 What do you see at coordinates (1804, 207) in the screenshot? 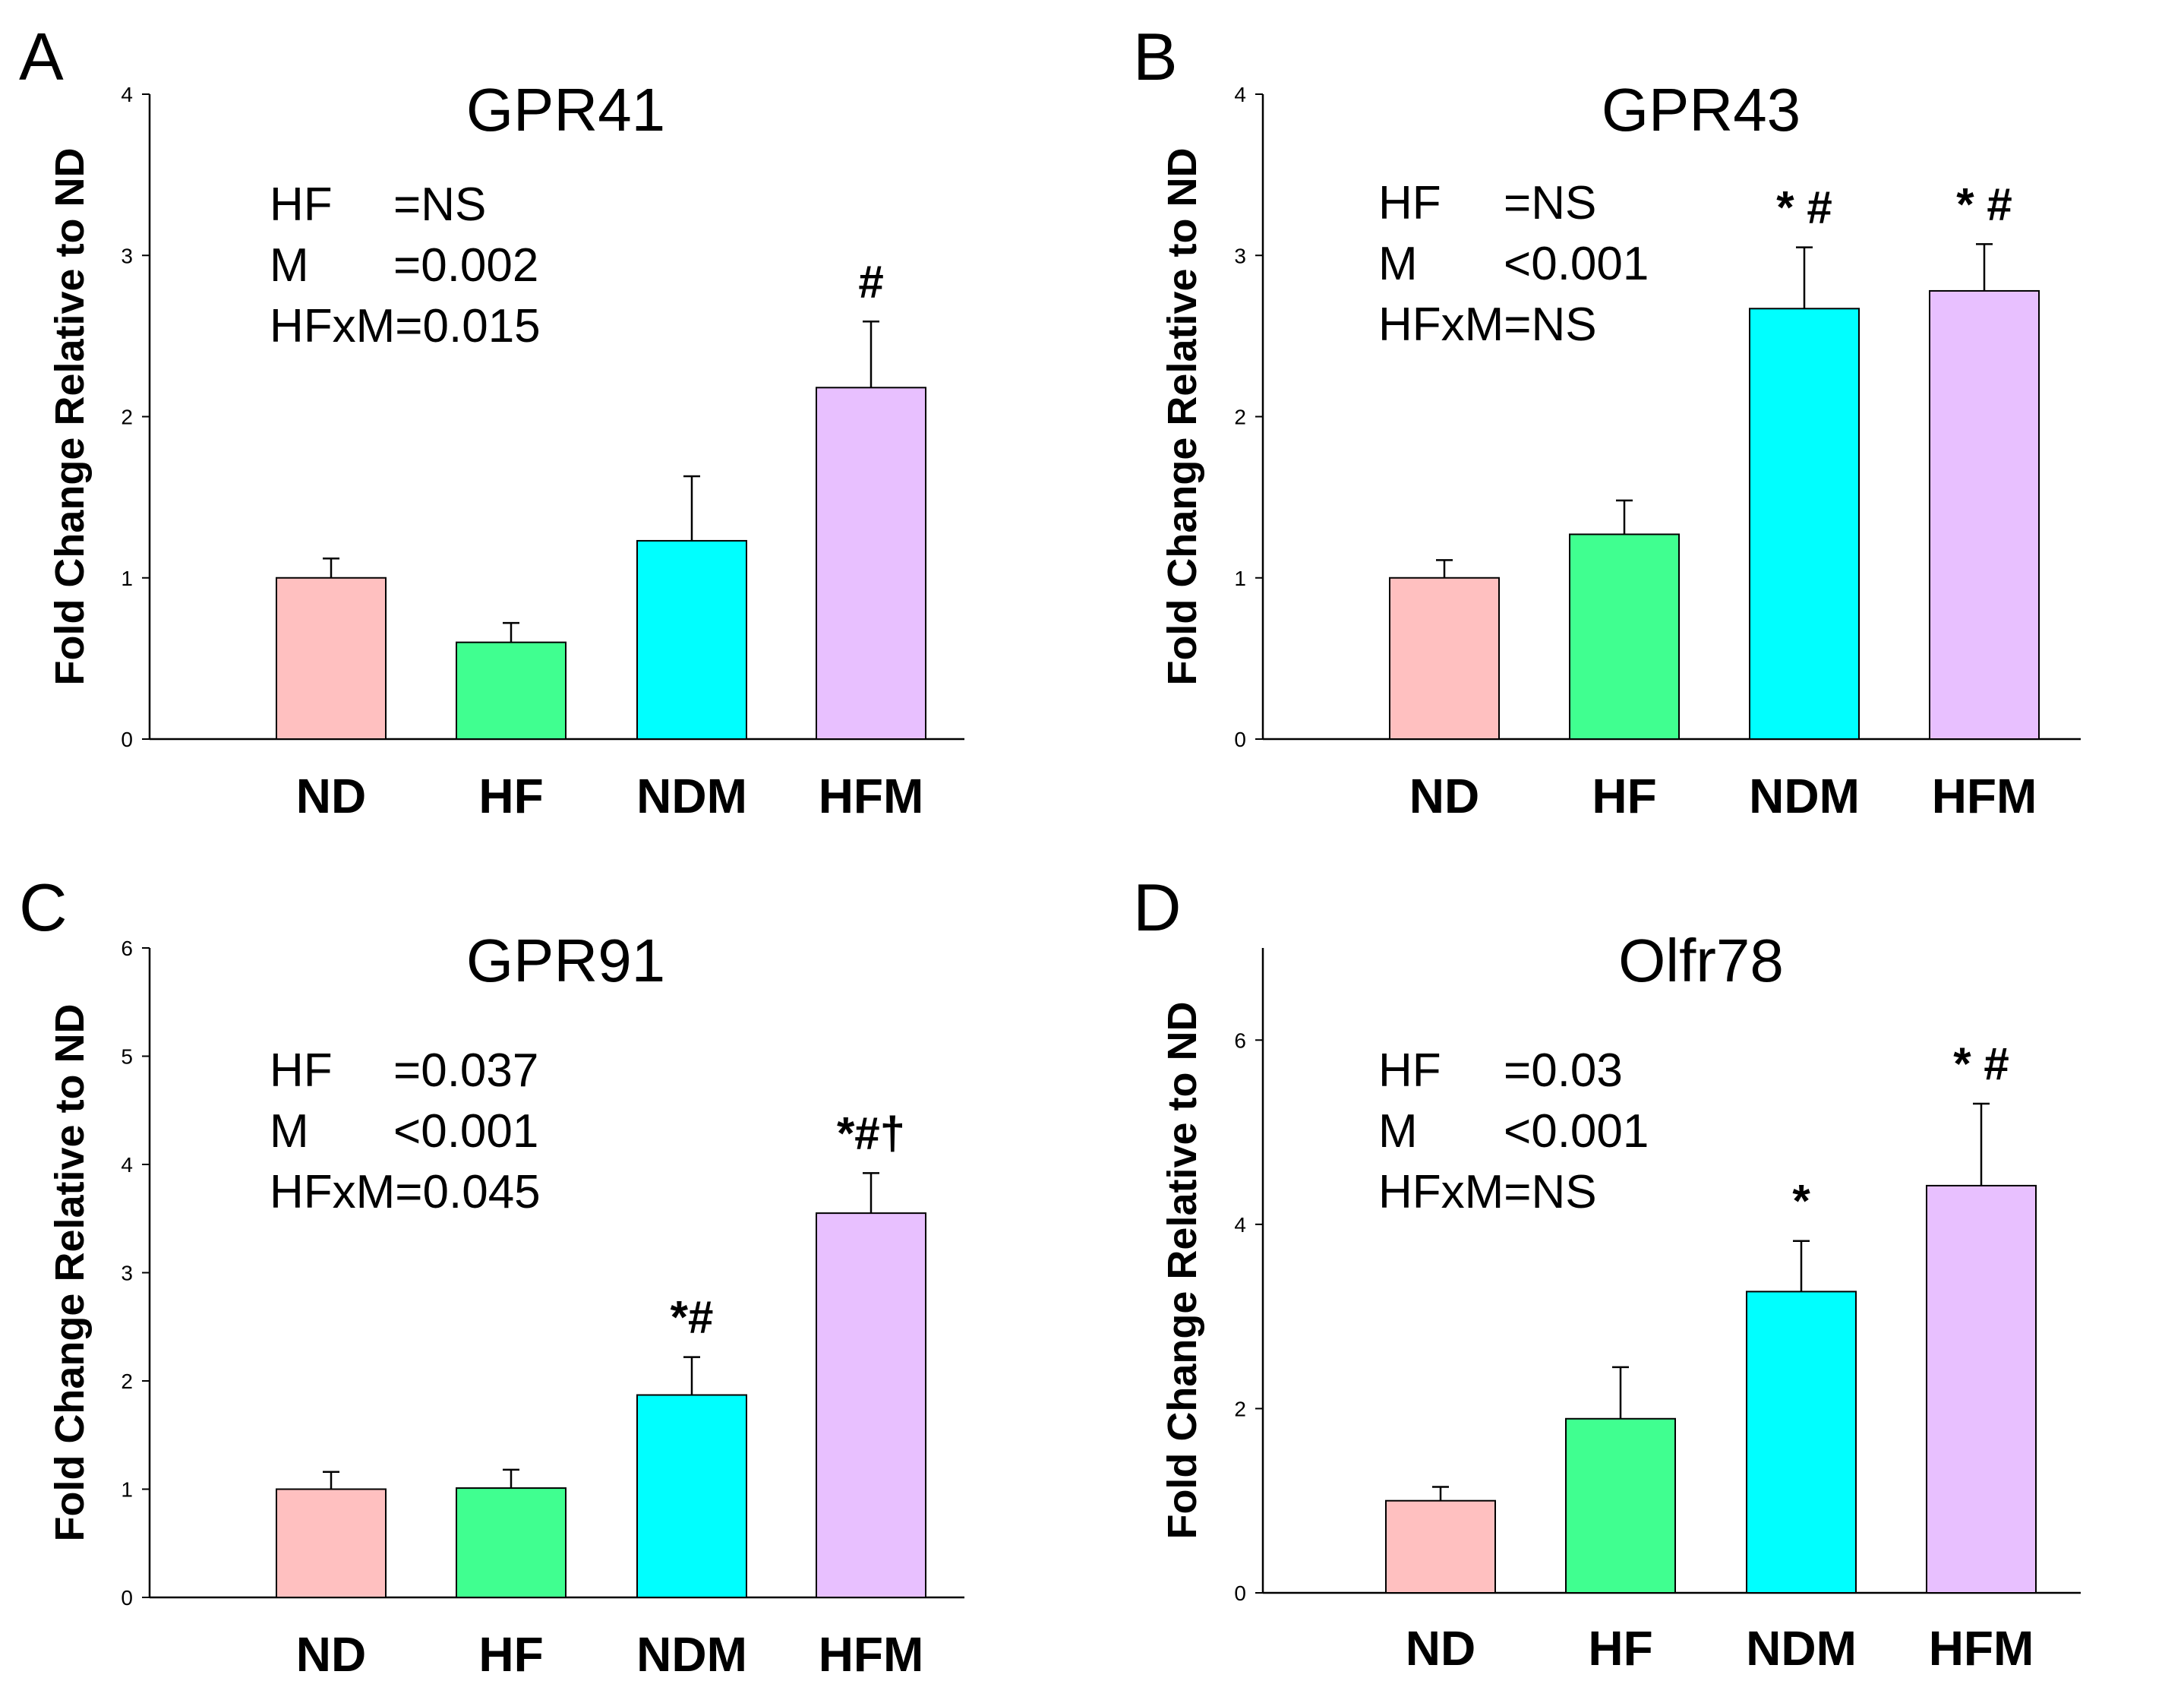
I see `significance-ndm: * #` at bounding box center [1804, 207].